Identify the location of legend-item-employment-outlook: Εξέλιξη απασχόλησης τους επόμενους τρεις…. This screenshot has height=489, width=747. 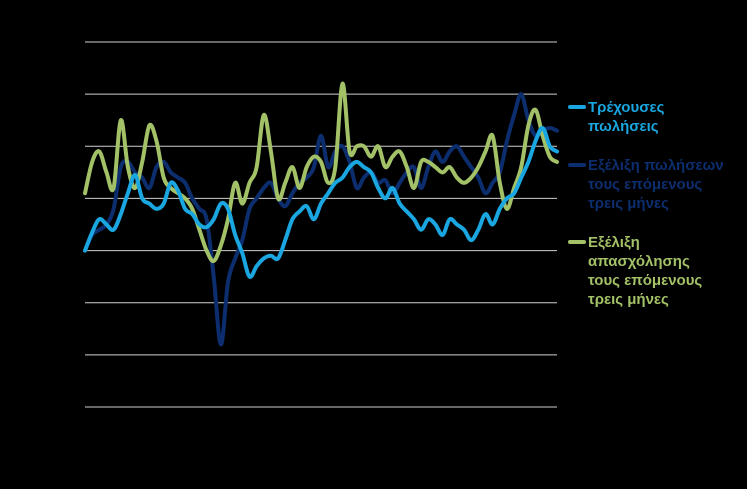
(657, 271).